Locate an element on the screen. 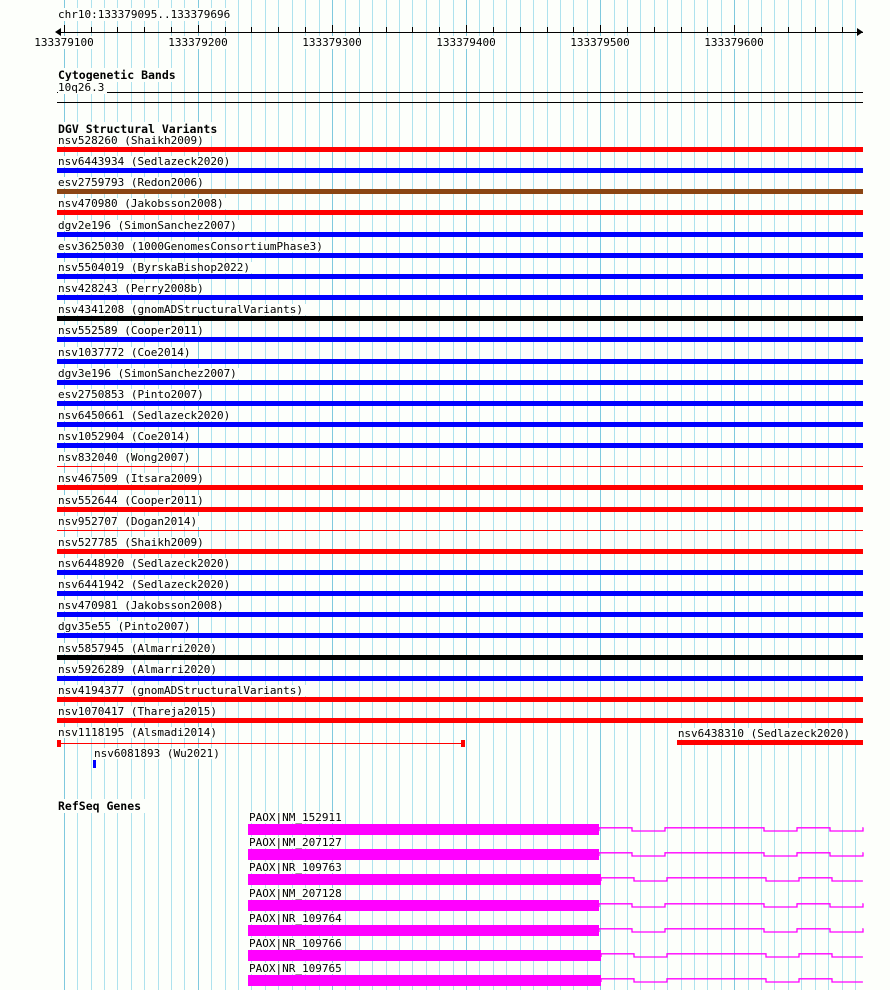 This screenshot has width=890, height=990. variant-track-label: nsv5504019 (ByrskaBishop2022) is located at coordinates (156, 267).